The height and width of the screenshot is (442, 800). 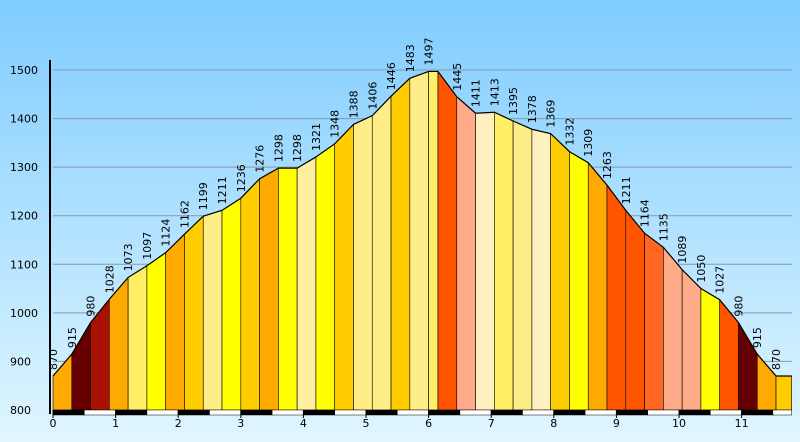 What do you see at coordinates (410, 58) in the screenshot?
I see `elevation-label: 1483` at bounding box center [410, 58].